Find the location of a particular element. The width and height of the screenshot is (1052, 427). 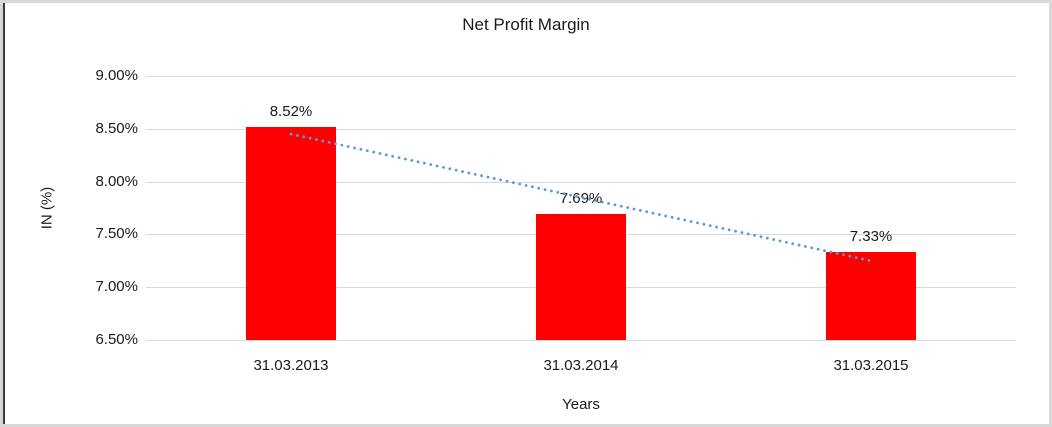

frame-left-edge is located at coordinates (4, 213).